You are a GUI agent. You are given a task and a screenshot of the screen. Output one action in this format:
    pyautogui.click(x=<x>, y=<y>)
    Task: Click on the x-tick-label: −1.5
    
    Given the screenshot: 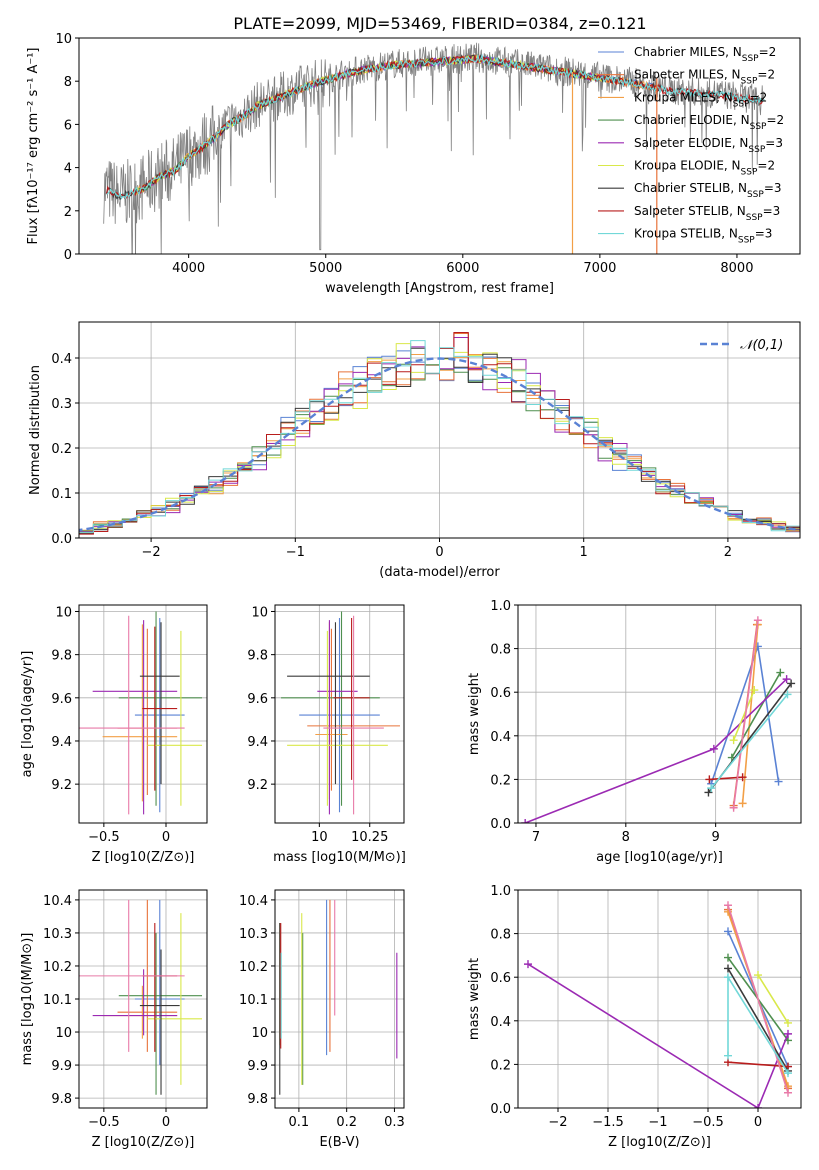 What is the action you would take?
    pyautogui.click(x=608, y=1122)
    